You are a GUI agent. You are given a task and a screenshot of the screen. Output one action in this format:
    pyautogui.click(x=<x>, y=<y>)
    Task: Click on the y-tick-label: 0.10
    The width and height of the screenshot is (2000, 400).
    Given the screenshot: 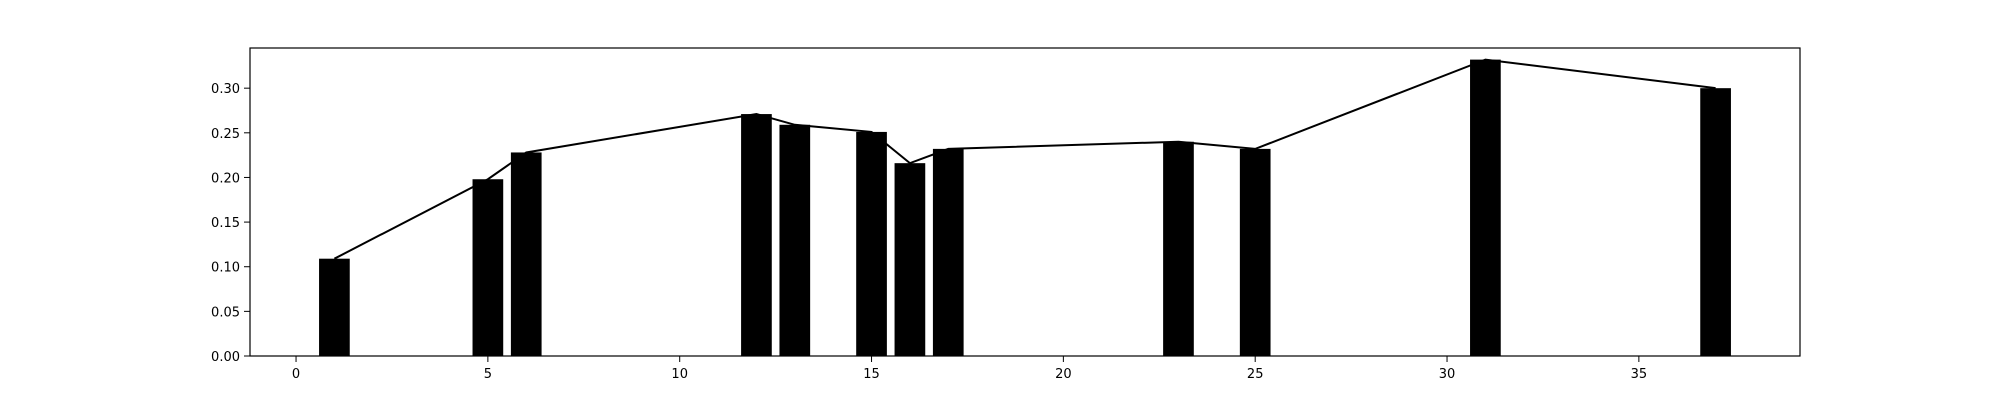 What is the action you would take?
    pyautogui.click(x=225, y=268)
    